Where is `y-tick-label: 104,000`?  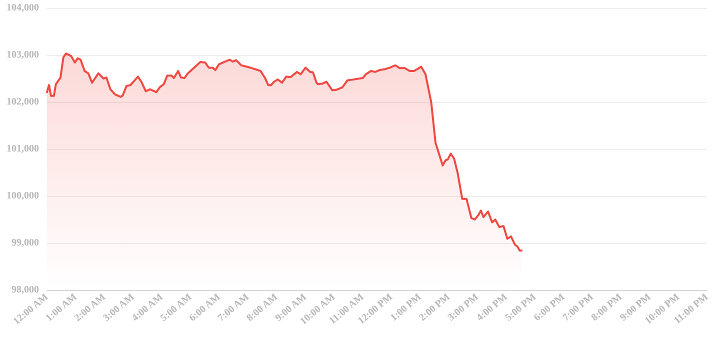
y-tick-label: 104,000 is located at coordinates (22, 8).